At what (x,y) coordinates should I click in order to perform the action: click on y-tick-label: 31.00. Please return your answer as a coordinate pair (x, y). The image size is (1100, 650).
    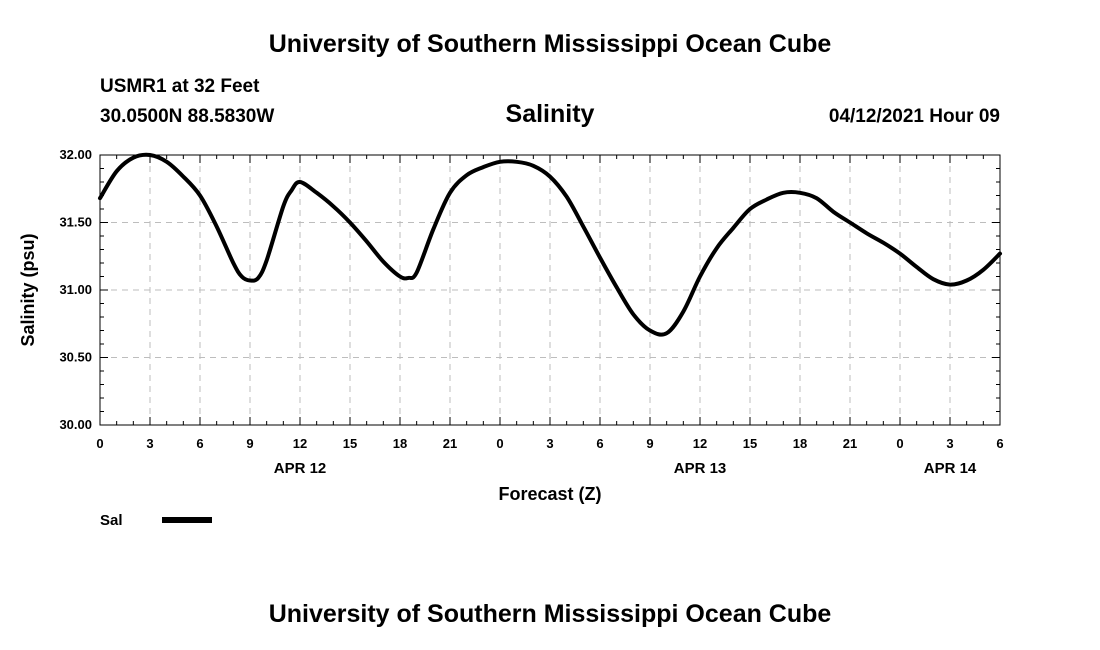
    Looking at the image, I should click on (75, 289).